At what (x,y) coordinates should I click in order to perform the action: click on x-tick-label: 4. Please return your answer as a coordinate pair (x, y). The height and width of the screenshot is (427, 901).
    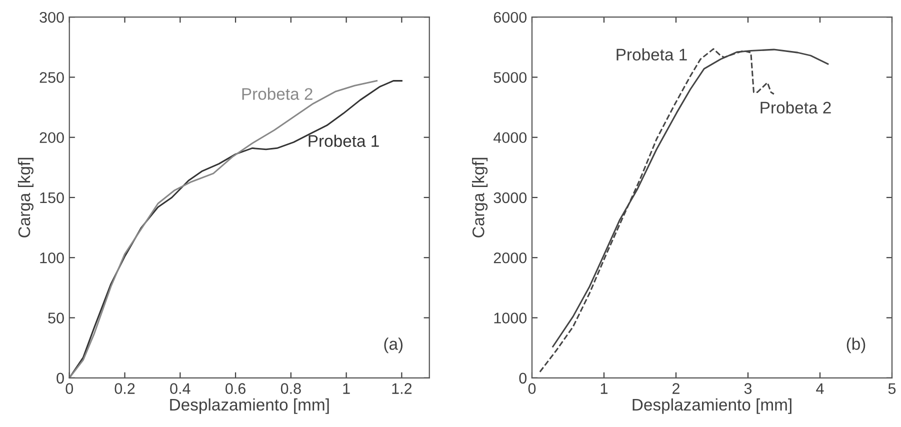
    Looking at the image, I should click on (820, 388).